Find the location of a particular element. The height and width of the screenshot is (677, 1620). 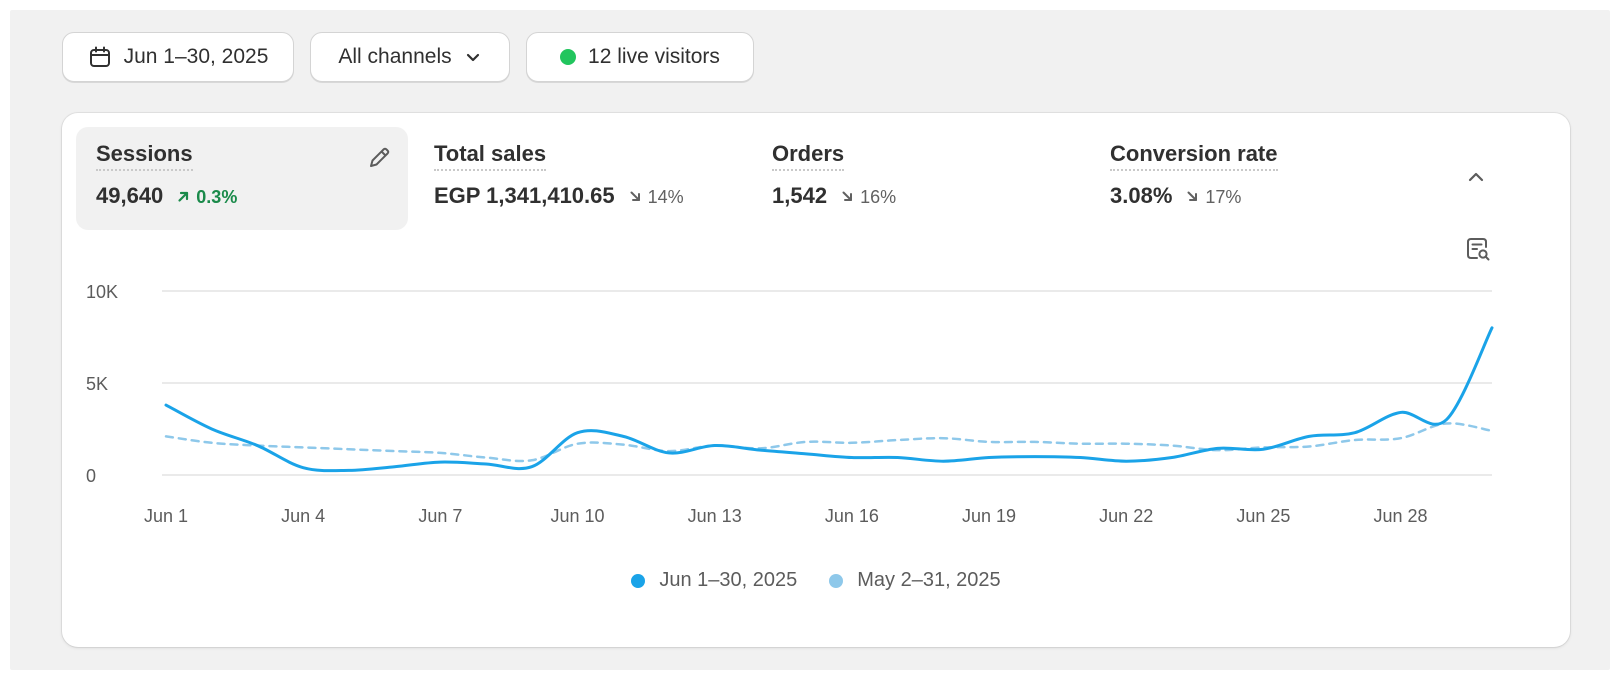

metric-delta: 14% is located at coordinates (656, 197).